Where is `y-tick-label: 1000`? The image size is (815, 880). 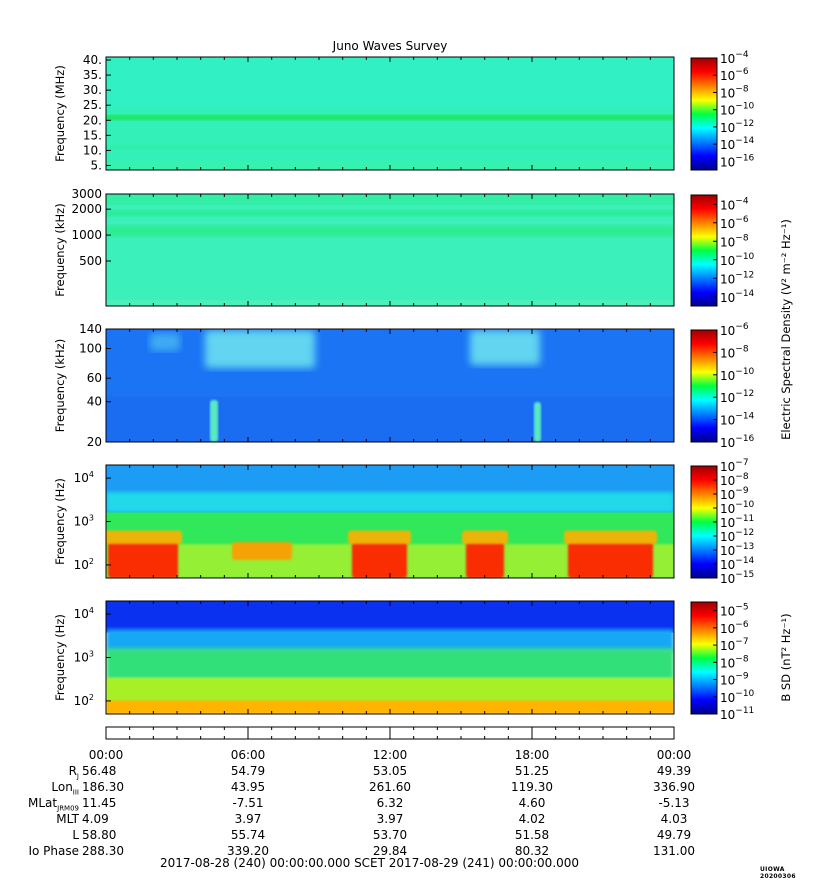
y-tick-label: 1000 is located at coordinates (86, 235).